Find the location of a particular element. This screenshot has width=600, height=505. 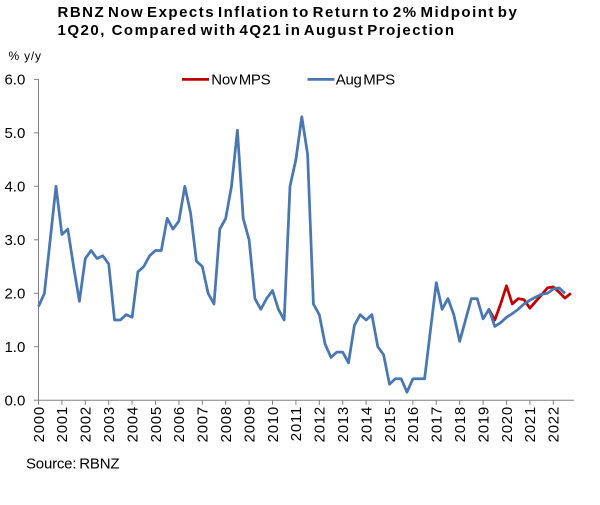

svg-text: % y/y is located at coordinates (25, 56).